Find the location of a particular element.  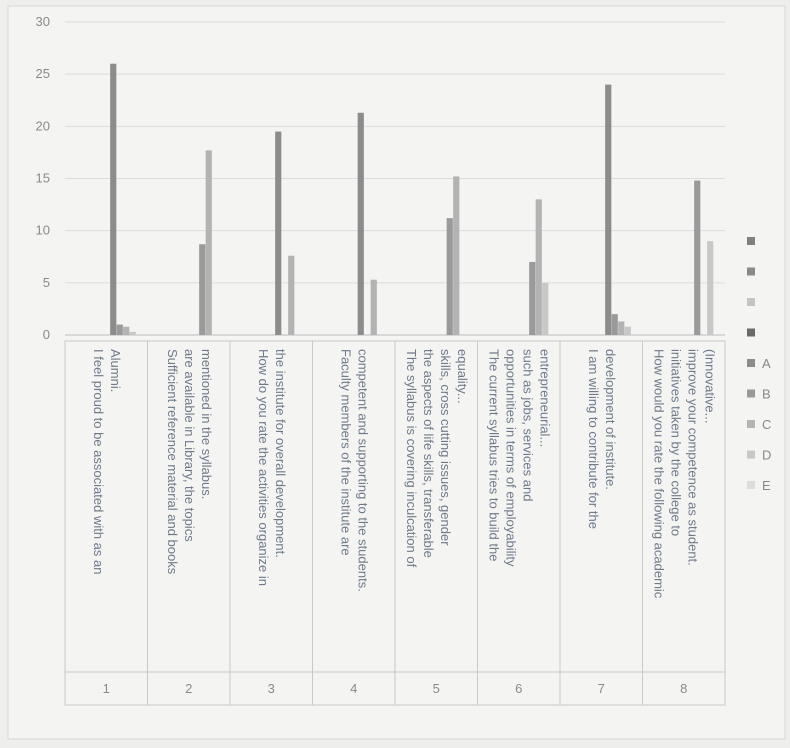

category-label-line: skills, cross cutting issues, gender is located at coordinates (445, 447).